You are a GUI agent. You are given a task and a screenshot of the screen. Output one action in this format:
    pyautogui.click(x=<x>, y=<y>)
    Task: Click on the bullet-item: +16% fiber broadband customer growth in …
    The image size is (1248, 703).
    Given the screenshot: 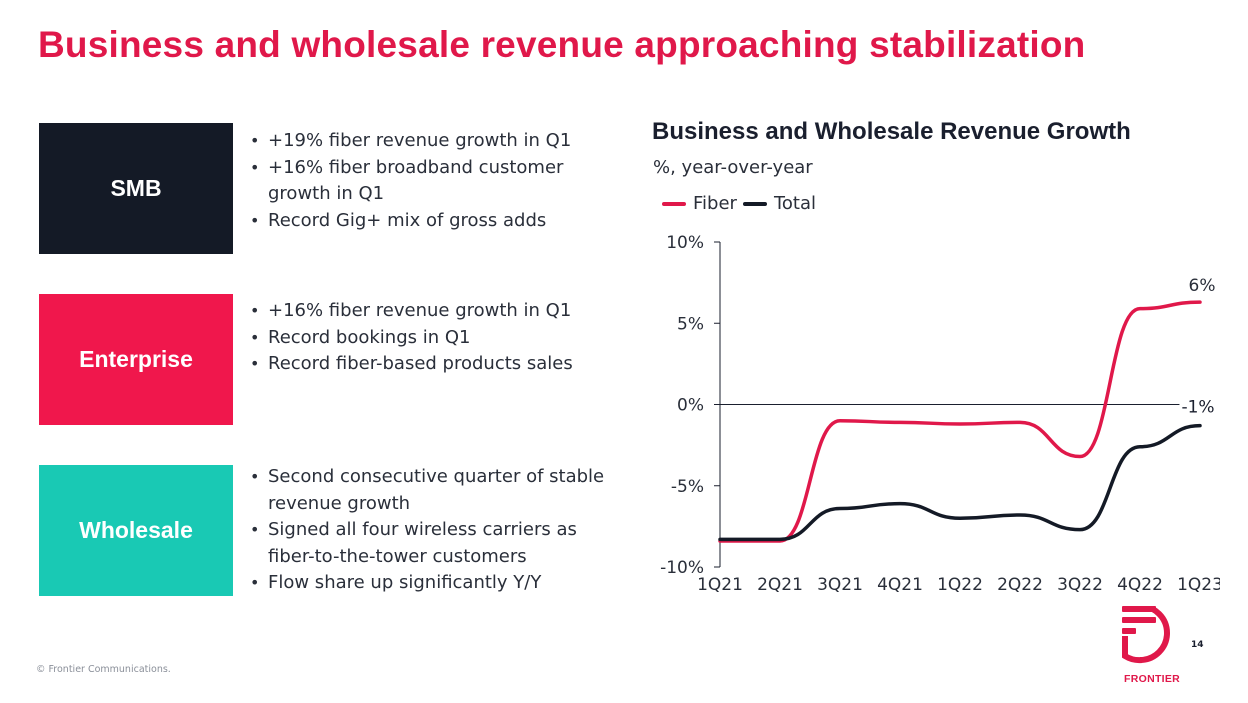 What is the action you would take?
    pyautogui.click(x=433, y=181)
    